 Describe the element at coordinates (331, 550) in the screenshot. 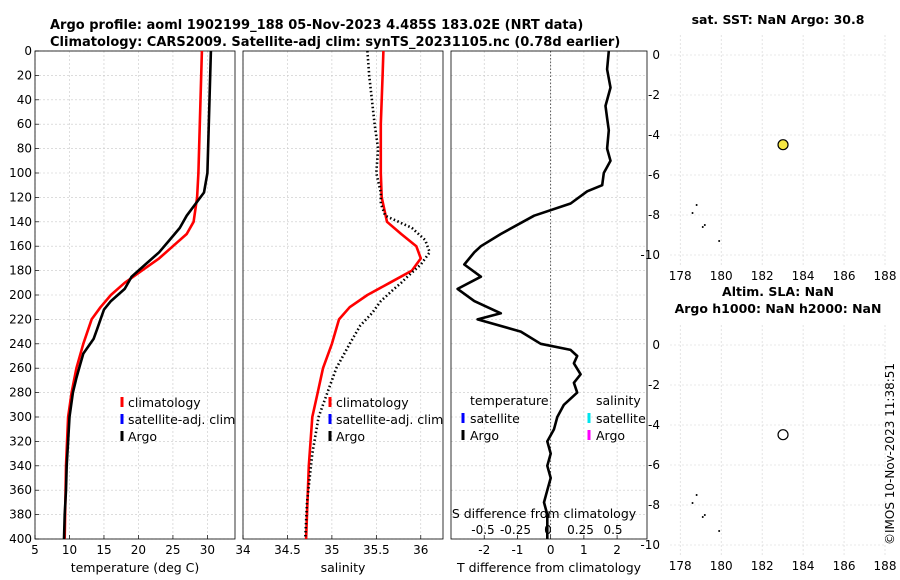

I see `x-tick-label: 35` at that location.